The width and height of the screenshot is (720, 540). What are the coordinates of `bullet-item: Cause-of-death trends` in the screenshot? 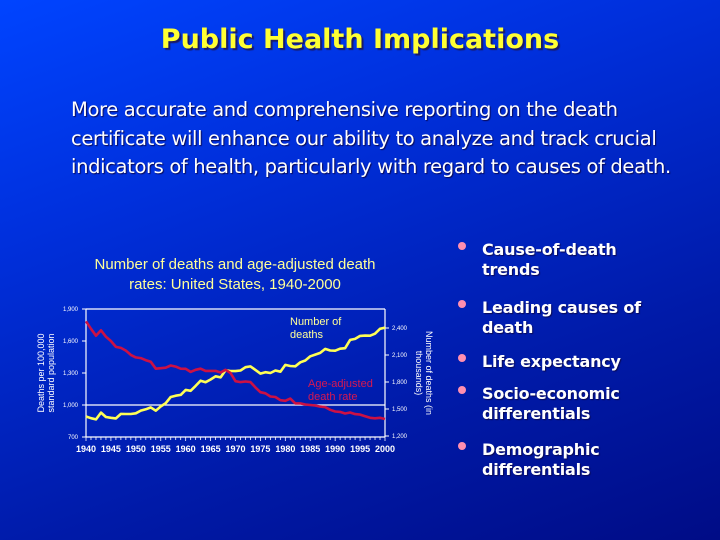 It's located at (585, 260).